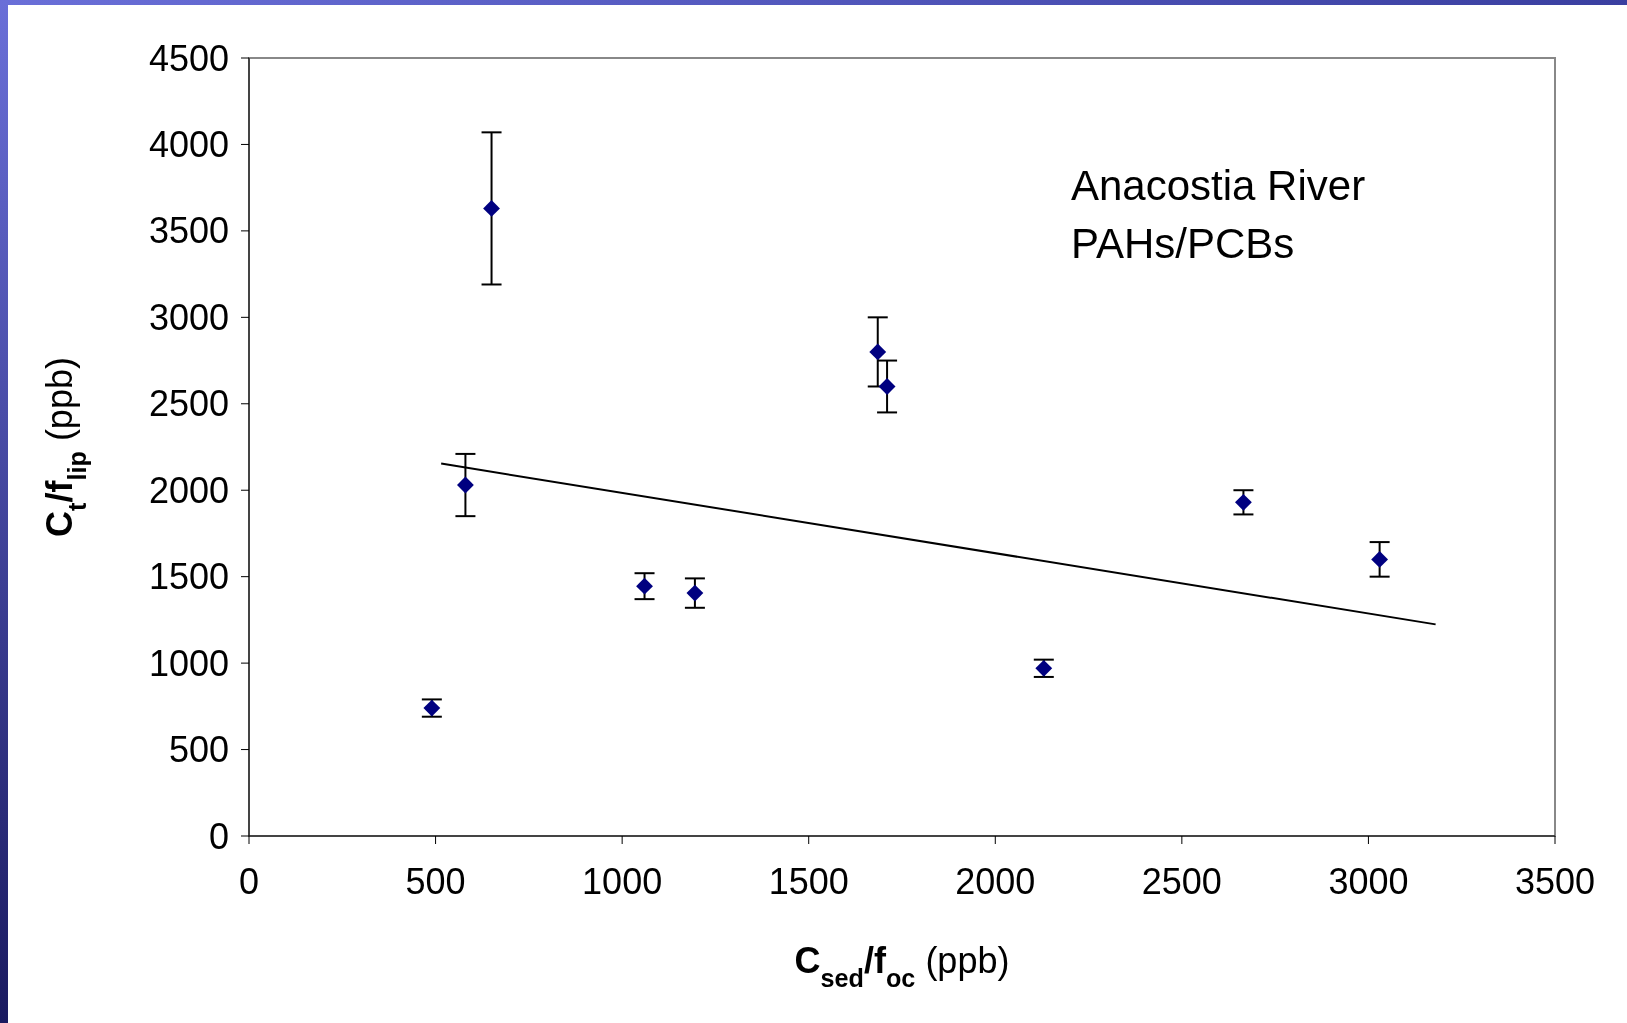 Image resolution: width=1627 pixels, height=1023 pixels. I want to click on y-tick-label: 4500, so click(188, 58).